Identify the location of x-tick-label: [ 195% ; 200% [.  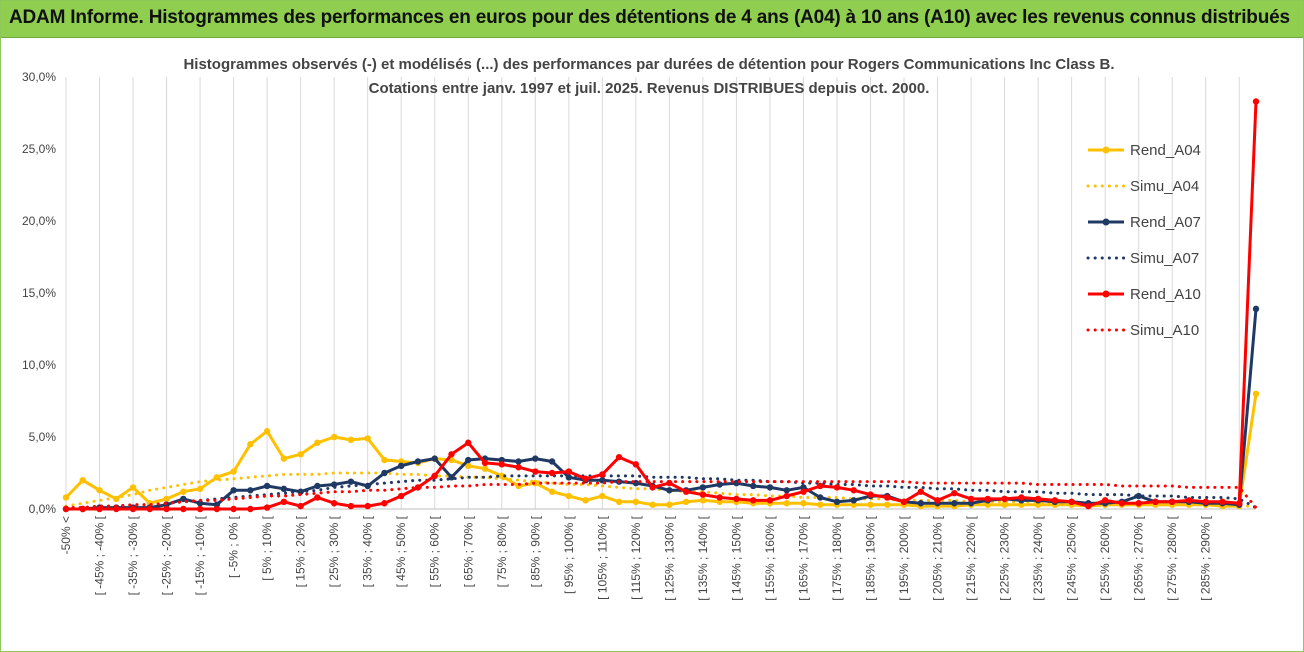
(904, 557).